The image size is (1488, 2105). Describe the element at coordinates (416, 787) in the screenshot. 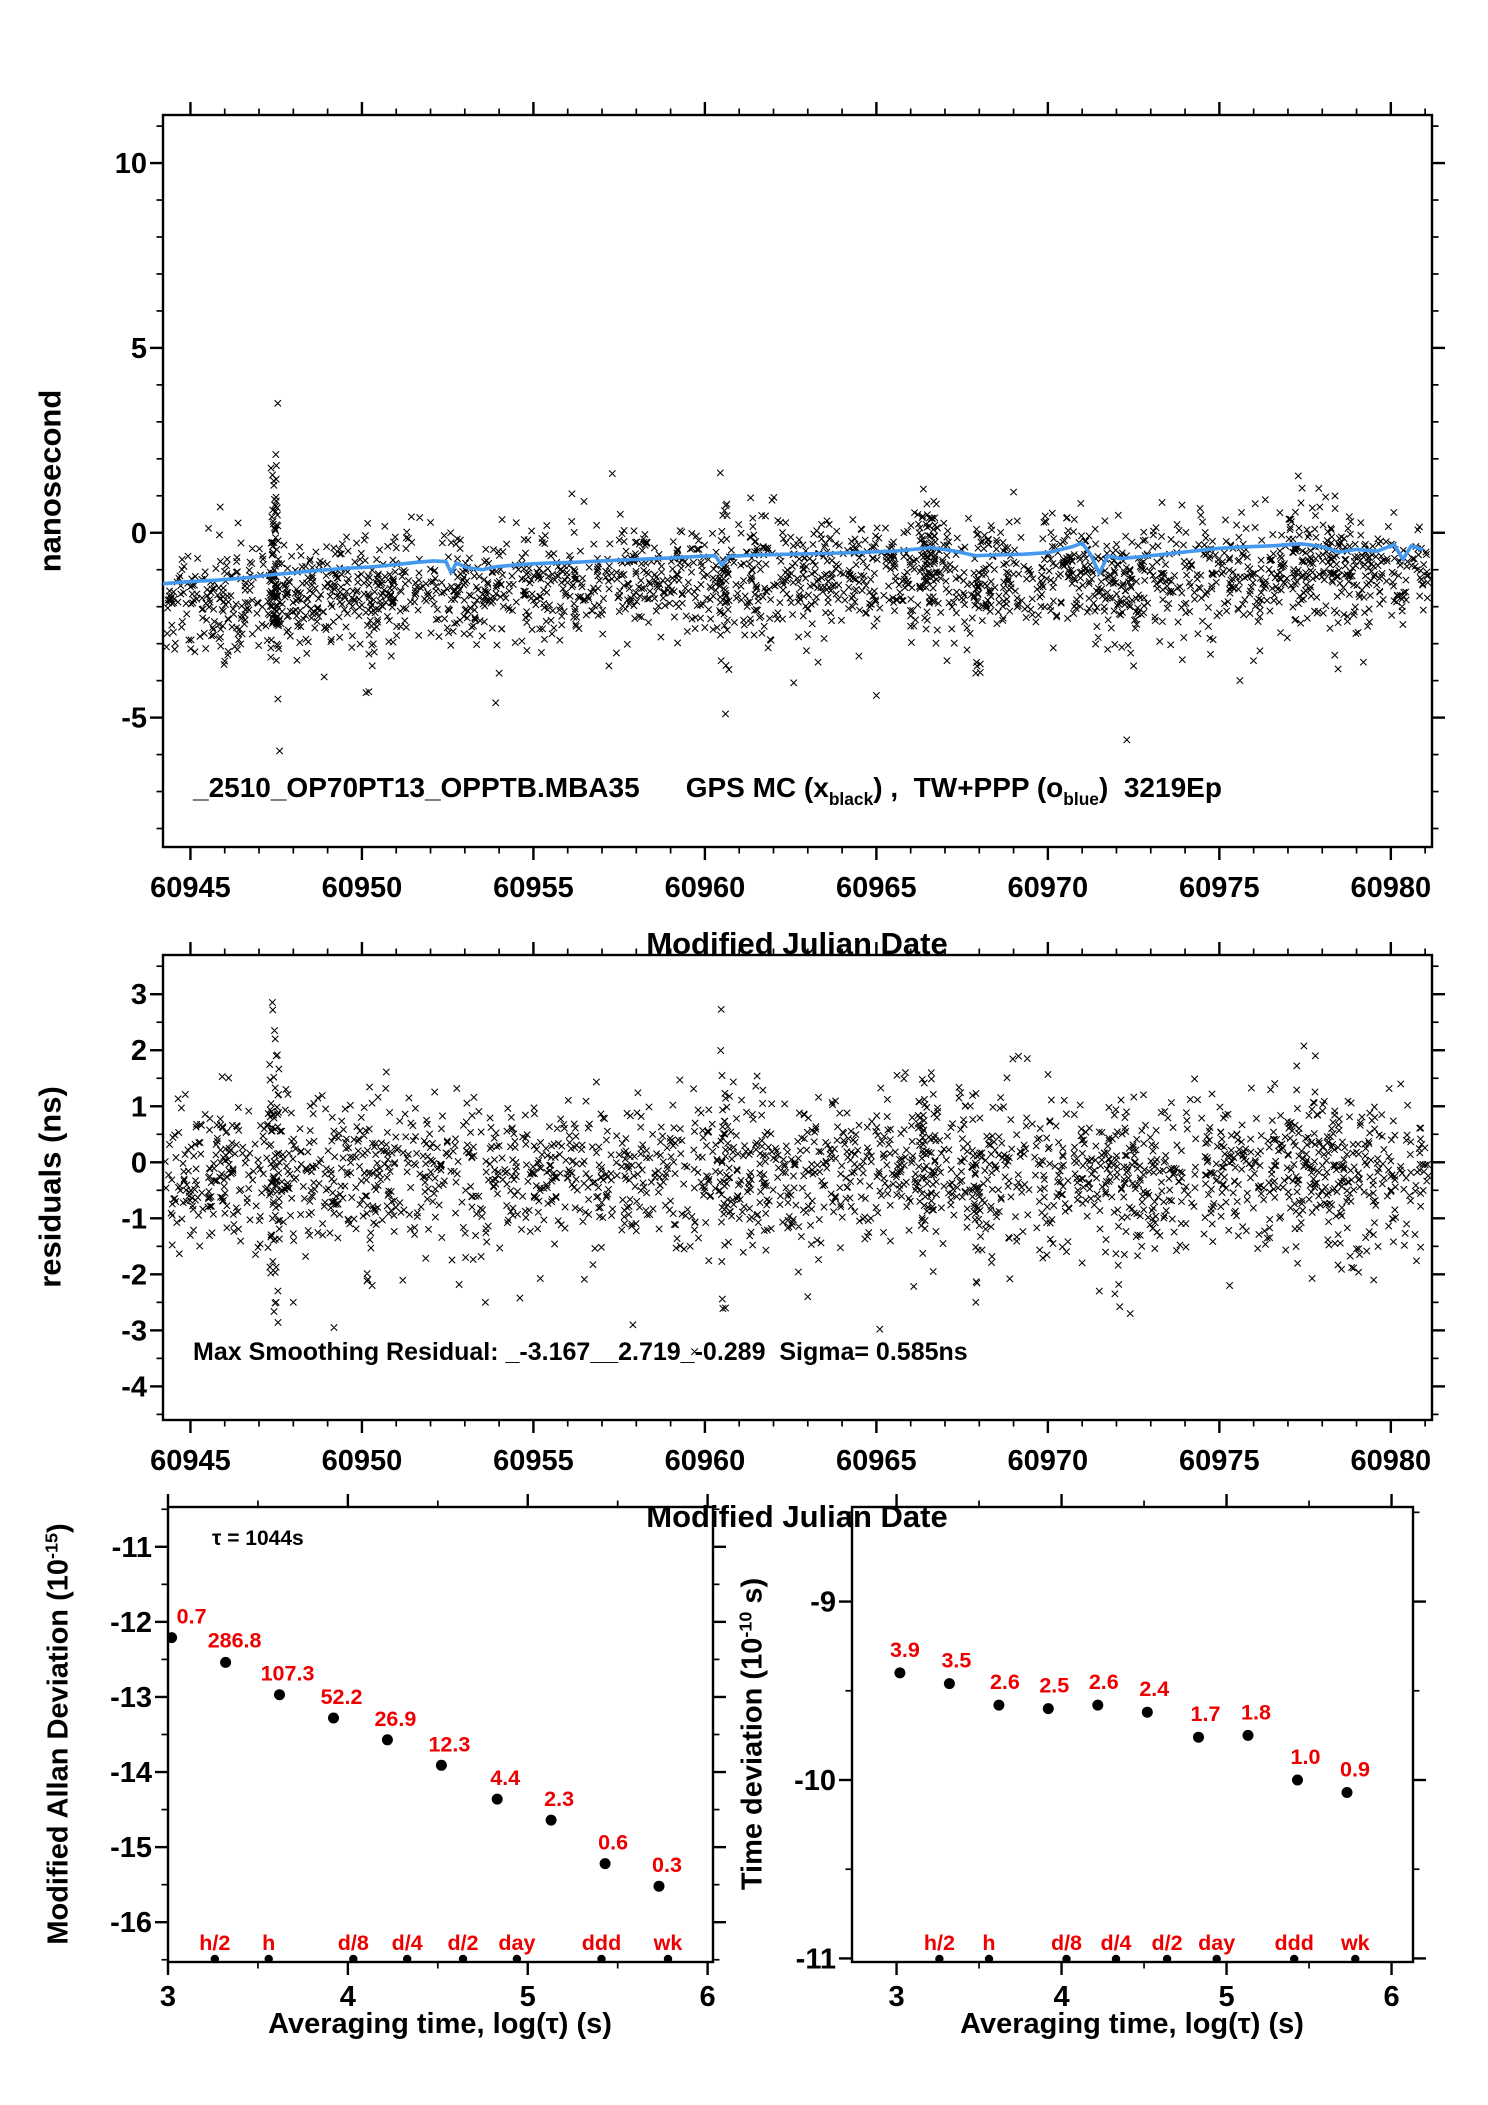

I see `title-dataset-name: _2510_OP70PT13_OPPTB.MBA35` at that location.